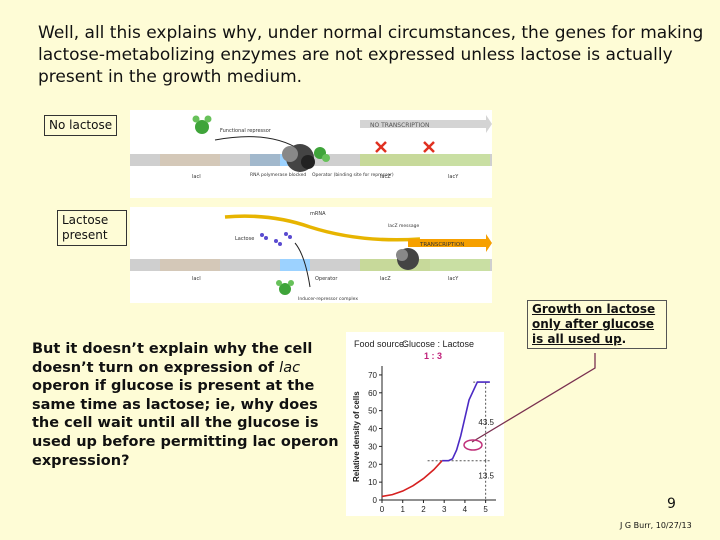  I want to click on credit: J G Burr, 10/27/13, so click(656, 525).